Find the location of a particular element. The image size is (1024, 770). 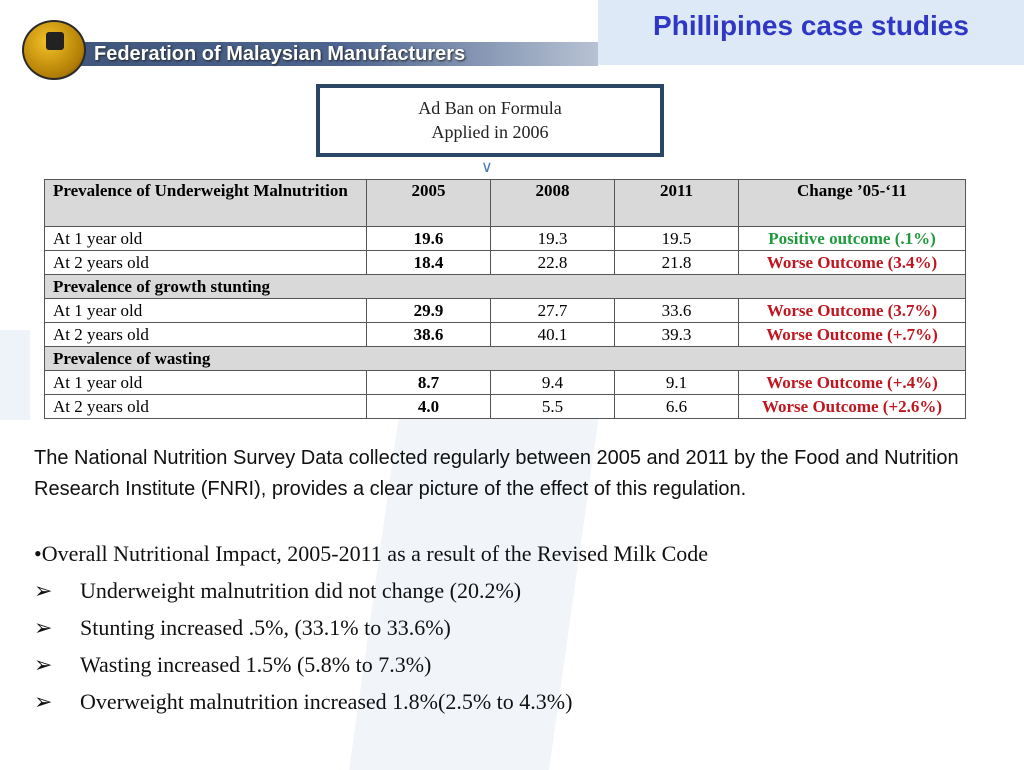

section-row: Prevalence of wasting is located at coordinates (505, 358).